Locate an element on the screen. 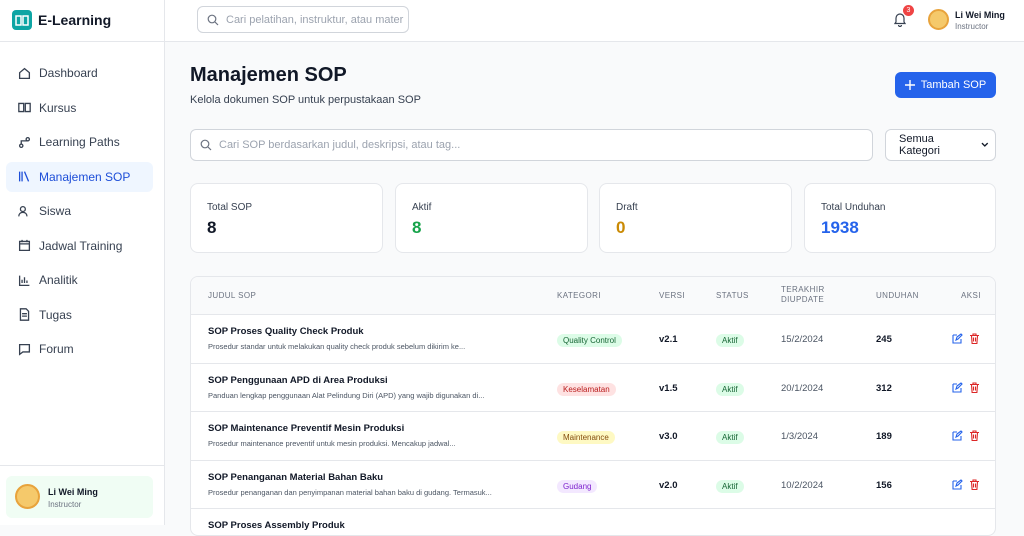 The width and height of the screenshot is (1024, 536). nav-item: Tugas is located at coordinates (79, 315).